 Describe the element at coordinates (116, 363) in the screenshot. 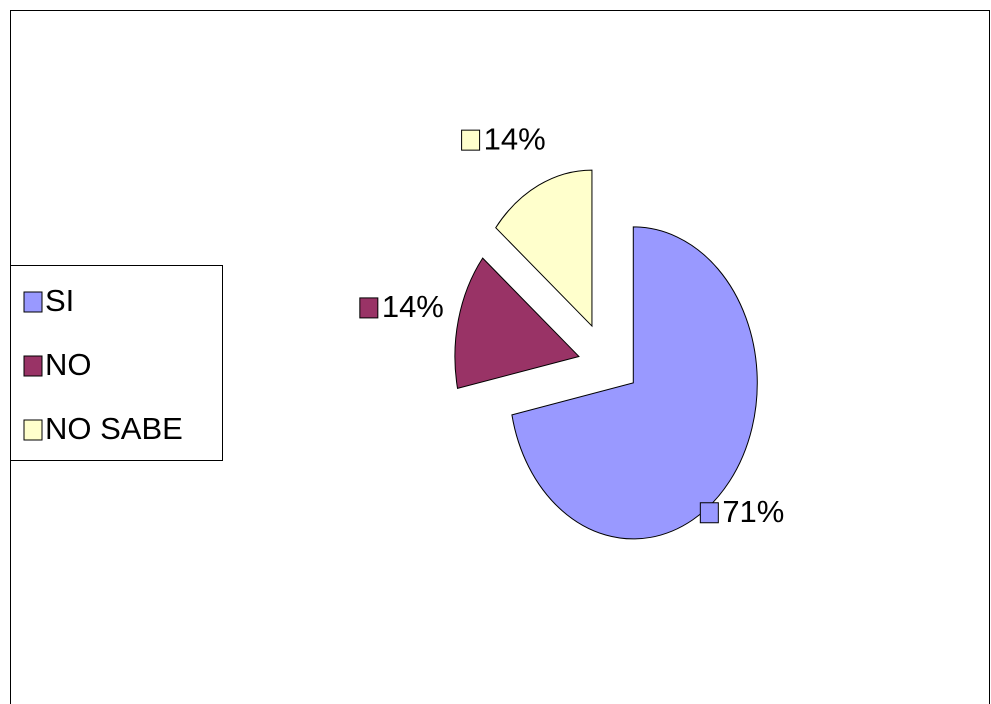

I see `legend-box` at that location.